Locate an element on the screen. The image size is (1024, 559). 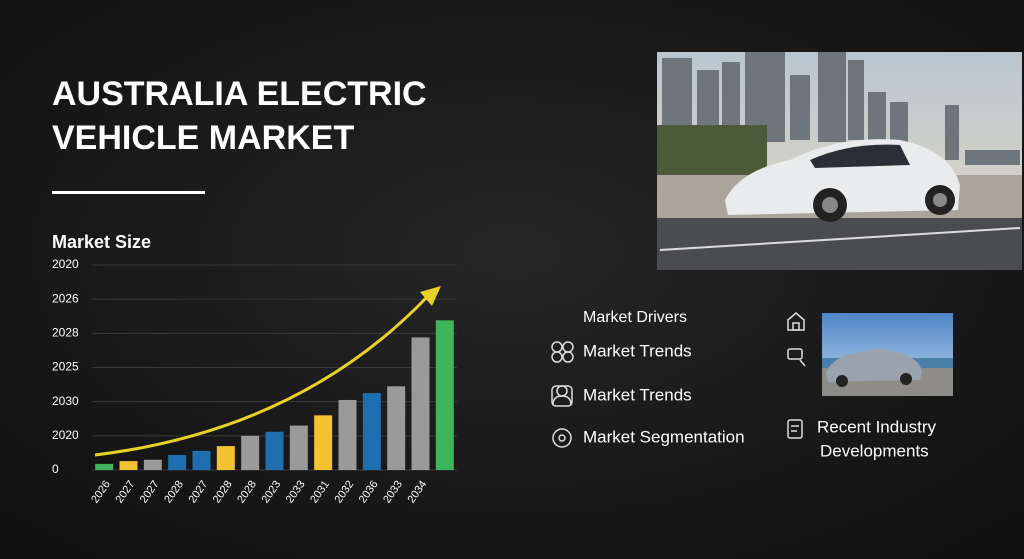
y-tick-label: 2030 is located at coordinates (65, 401).